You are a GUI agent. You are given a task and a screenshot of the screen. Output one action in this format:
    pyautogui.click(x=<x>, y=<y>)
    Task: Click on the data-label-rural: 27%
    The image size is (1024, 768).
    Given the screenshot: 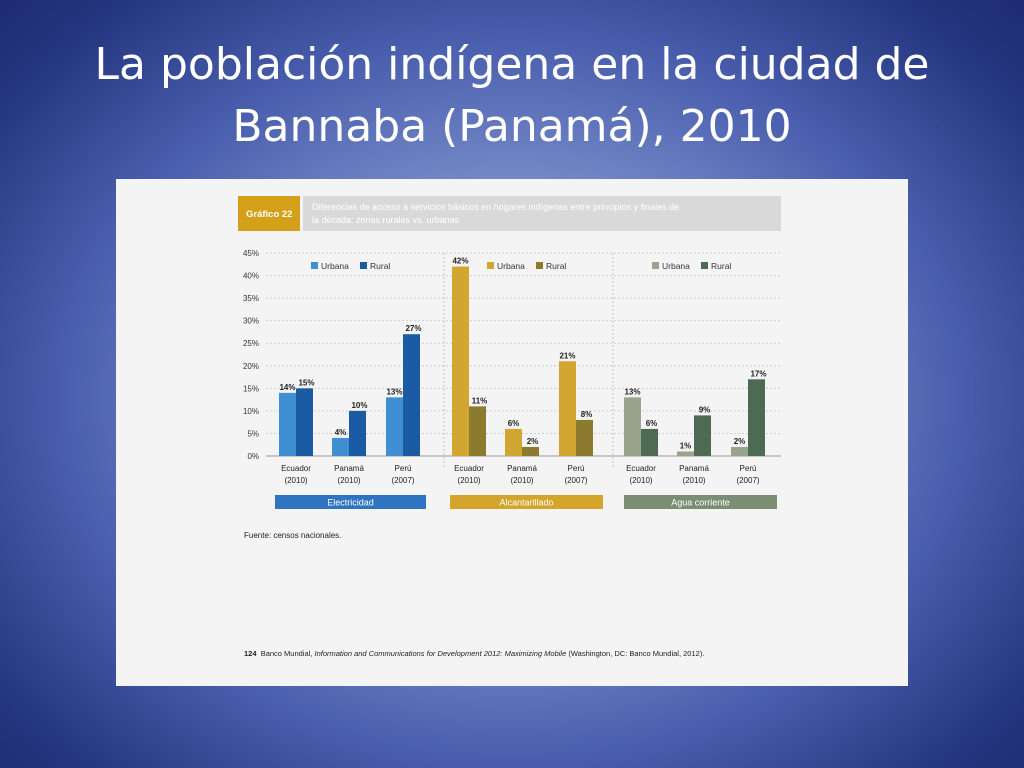 What is the action you would take?
    pyautogui.click(x=413, y=328)
    